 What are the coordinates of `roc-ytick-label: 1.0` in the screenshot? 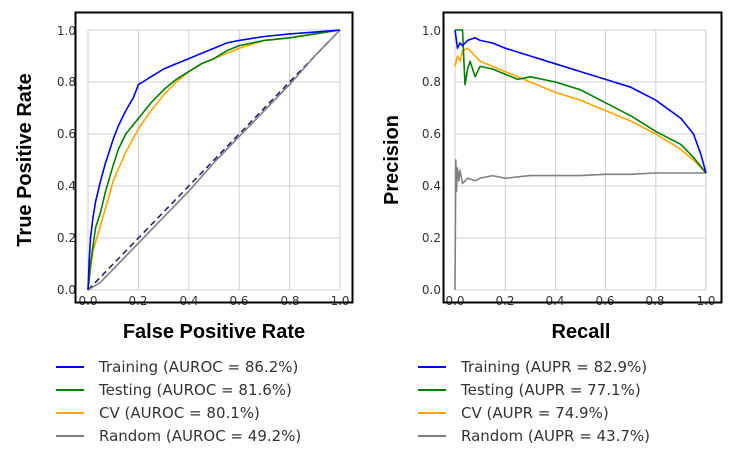 It's located at (66, 31).